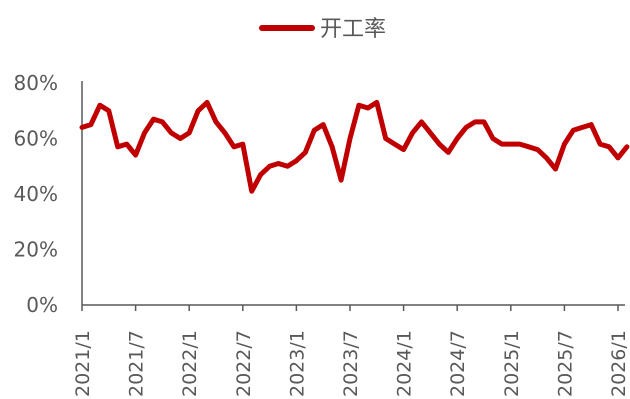  Describe the element at coordinates (36, 250) in the screenshot. I see `y-tick-label: 20%` at that location.